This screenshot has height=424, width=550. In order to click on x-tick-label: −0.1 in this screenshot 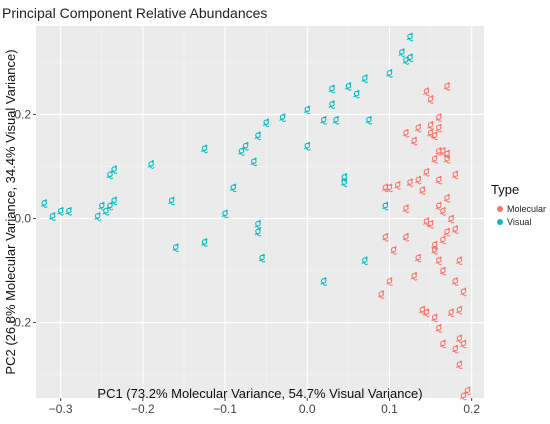, I will do `click(225, 409)`.